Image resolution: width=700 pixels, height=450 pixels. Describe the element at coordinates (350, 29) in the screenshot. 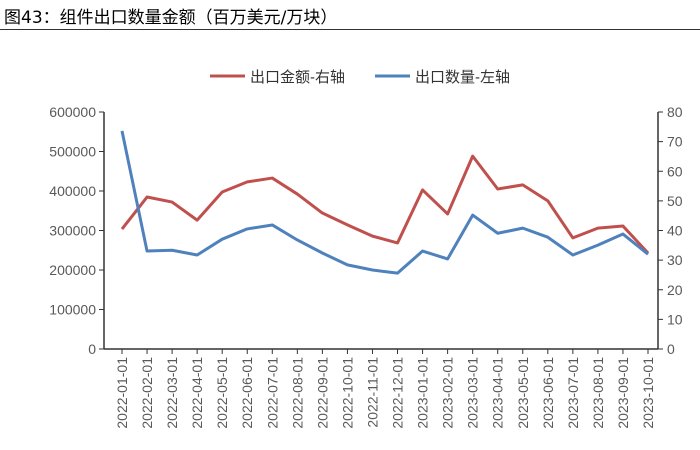

I see `title-divider` at that location.